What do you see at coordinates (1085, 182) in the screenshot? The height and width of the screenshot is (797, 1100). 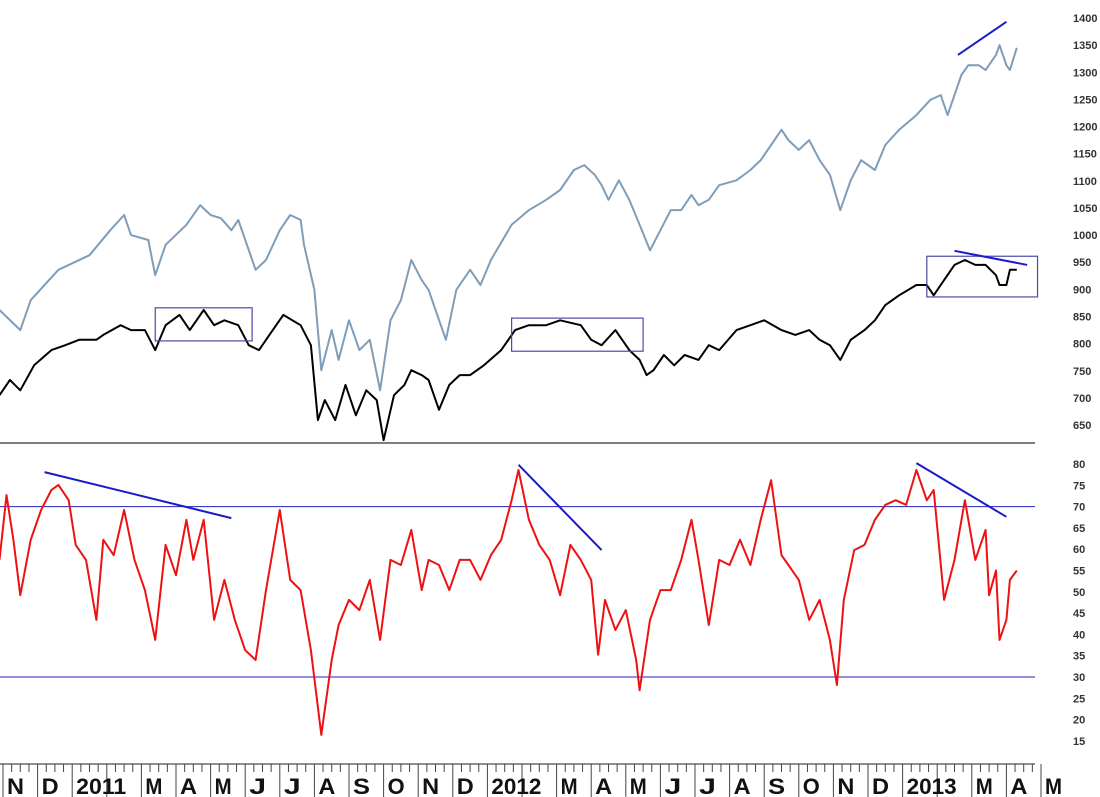 I see `y-tick-label: 1100` at bounding box center [1085, 182].